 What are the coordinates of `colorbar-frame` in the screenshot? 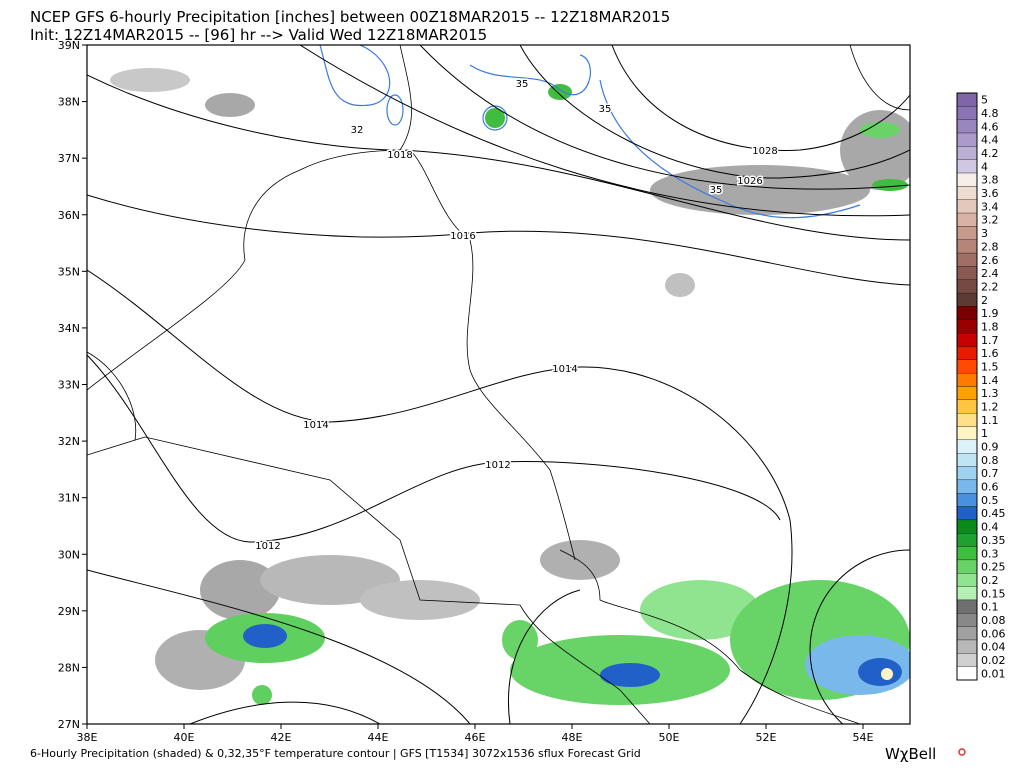 It's located at (967, 386).